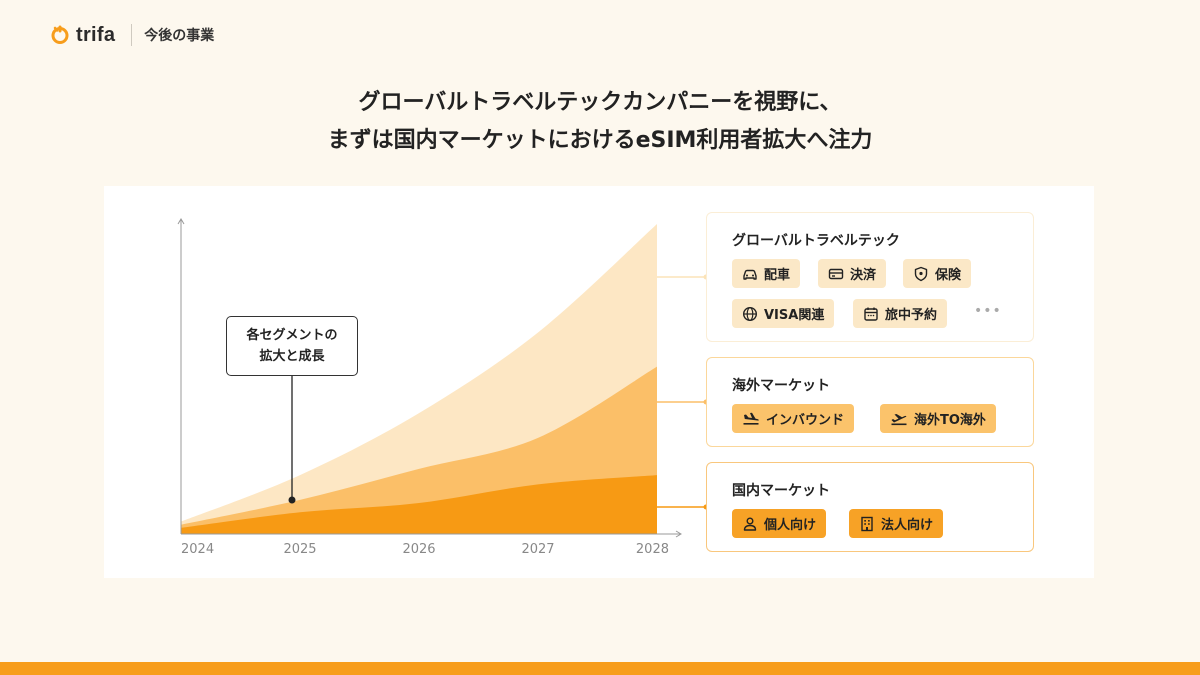 This screenshot has width=1200, height=675. I want to click on card-domestic-market: 国内マーケット 個人向け 法人向け, so click(870, 507).